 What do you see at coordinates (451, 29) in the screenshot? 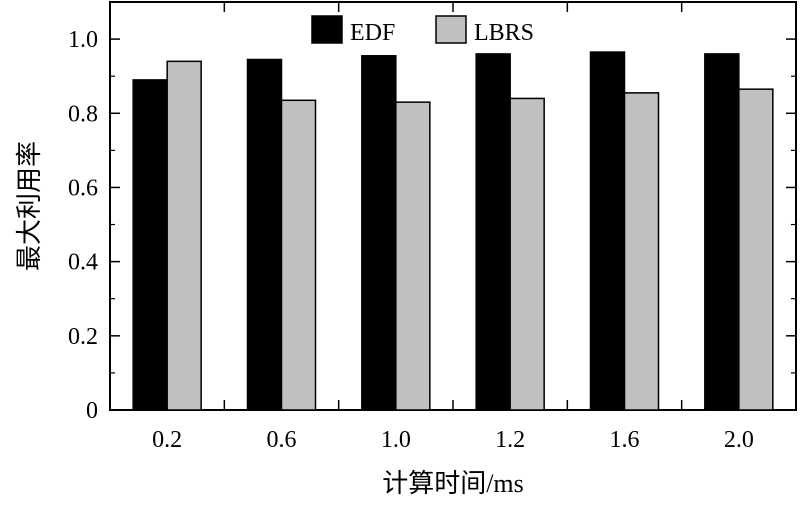
I see `legend-swatch-lbrs` at bounding box center [451, 29].